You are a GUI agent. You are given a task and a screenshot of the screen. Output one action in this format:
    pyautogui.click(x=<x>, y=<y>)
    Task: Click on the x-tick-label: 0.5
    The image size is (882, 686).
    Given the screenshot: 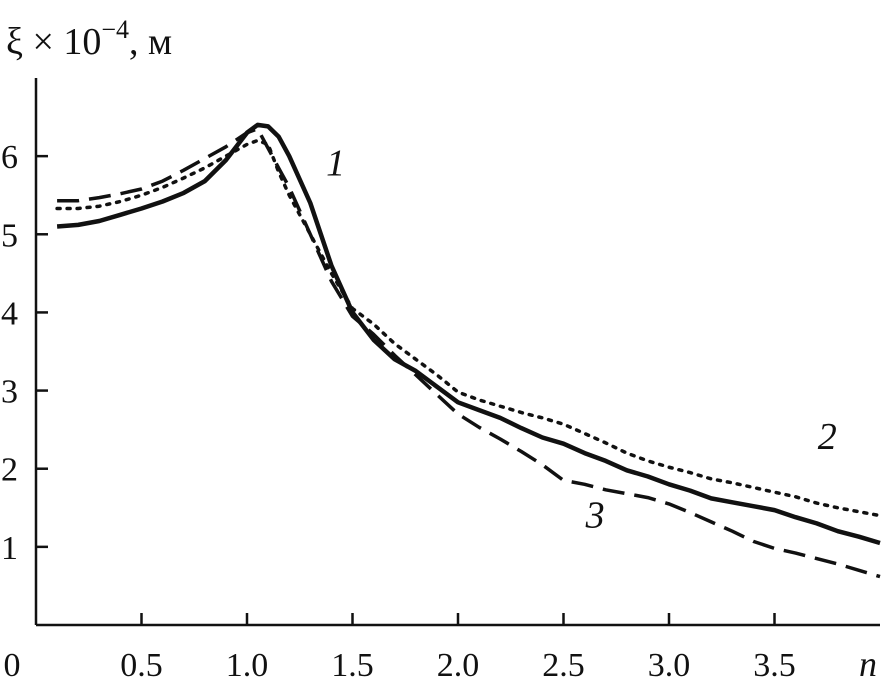 What is the action you would take?
    pyautogui.click(x=141, y=665)
    